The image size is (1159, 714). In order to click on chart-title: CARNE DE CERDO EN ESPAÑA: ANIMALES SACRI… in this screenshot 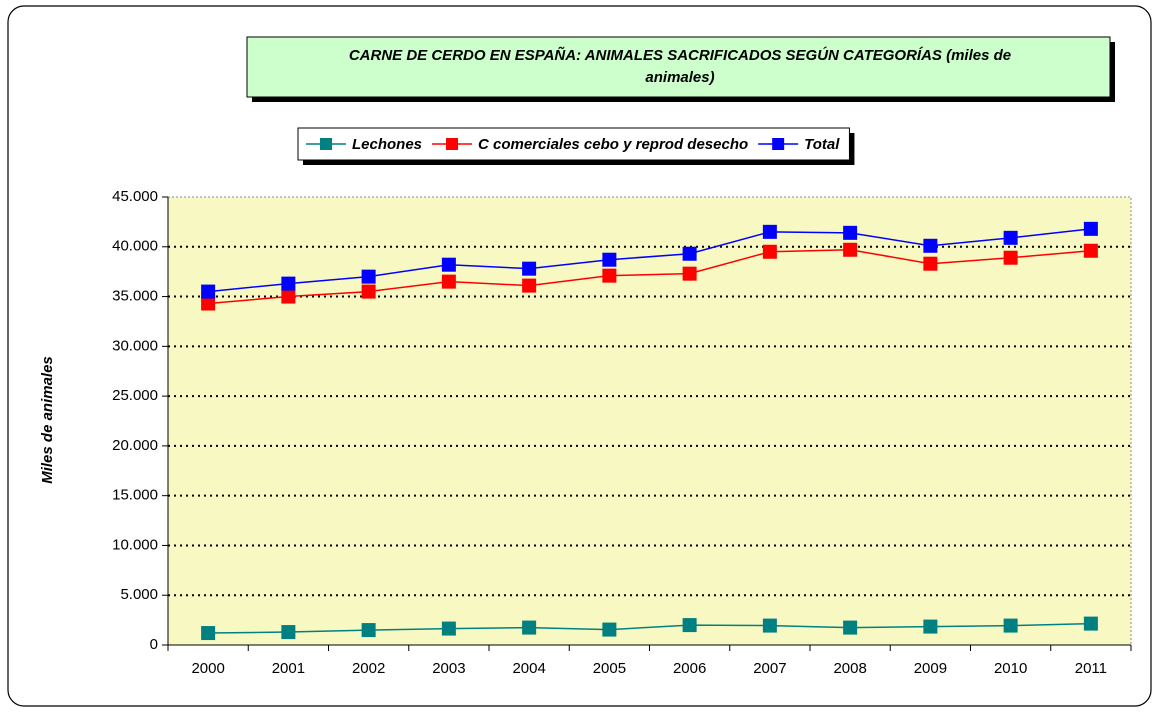, I will do `click(680, 66)`.